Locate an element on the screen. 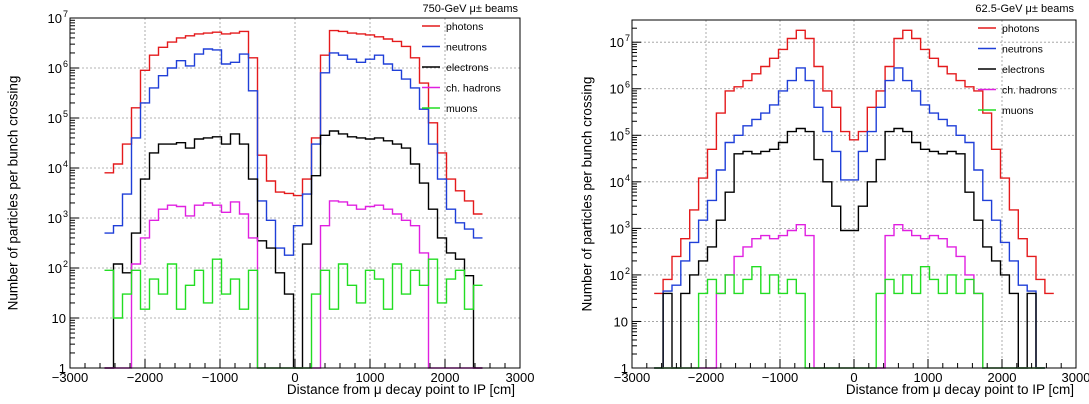 The height and width of the screenshot is (404, 1089). beam-label: 62.5-GeV μ± beams is located at coordinates (1024, 9).